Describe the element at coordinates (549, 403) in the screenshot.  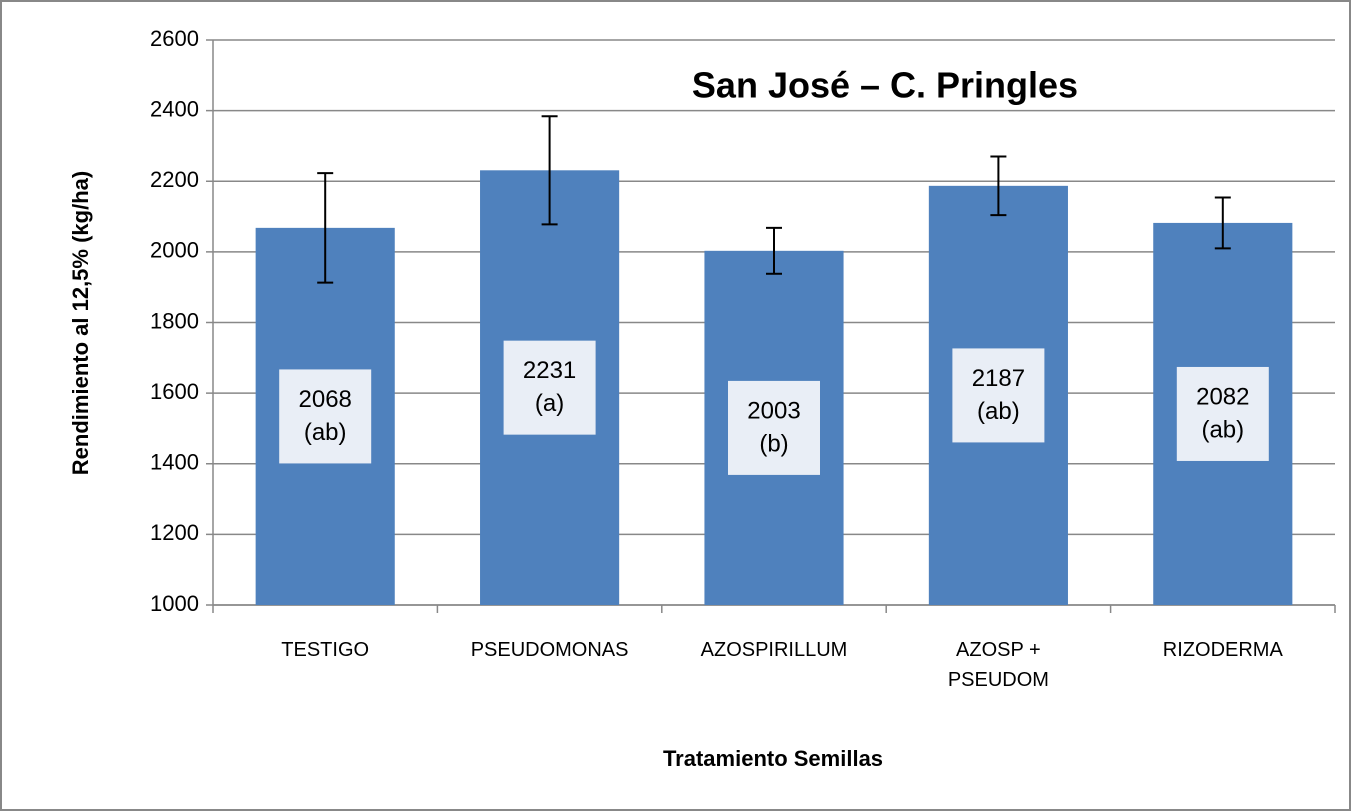
I see `data-label-letter: (a)` at that location.